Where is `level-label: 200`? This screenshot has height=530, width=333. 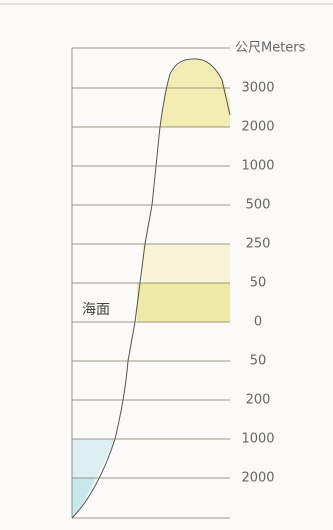
level-label: 200 is located at coordinates (258, 400).